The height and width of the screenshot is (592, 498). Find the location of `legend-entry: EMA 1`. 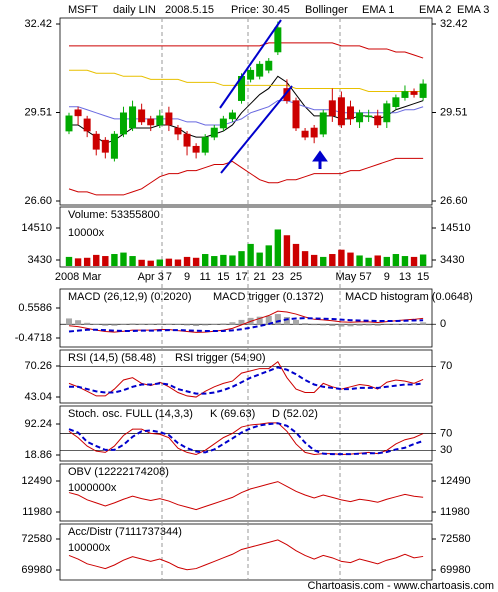

legend-entry: EMA 1 is located at coordinates (378, 10).